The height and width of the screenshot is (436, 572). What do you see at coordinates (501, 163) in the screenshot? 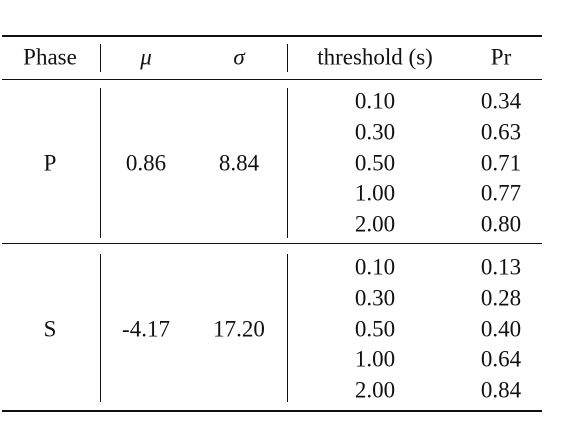
I see `pr-cell: 0.71` at bounding box center [501, 163].